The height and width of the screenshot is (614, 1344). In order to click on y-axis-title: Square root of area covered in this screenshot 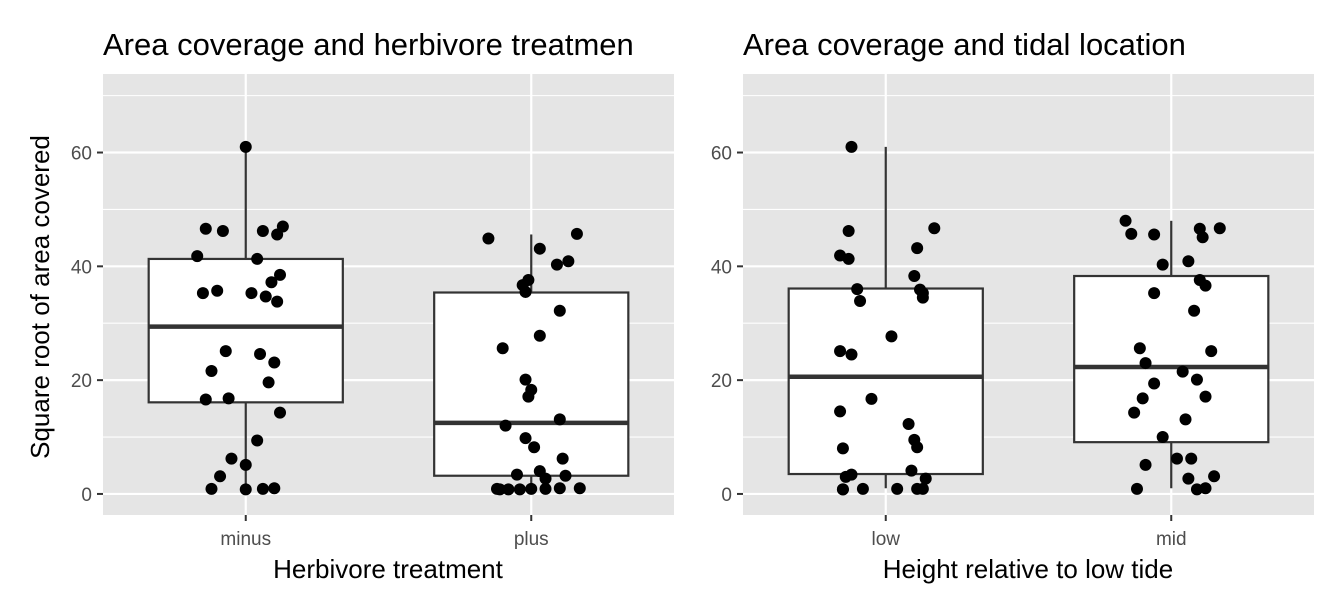, I will do `click(40, 297)`.